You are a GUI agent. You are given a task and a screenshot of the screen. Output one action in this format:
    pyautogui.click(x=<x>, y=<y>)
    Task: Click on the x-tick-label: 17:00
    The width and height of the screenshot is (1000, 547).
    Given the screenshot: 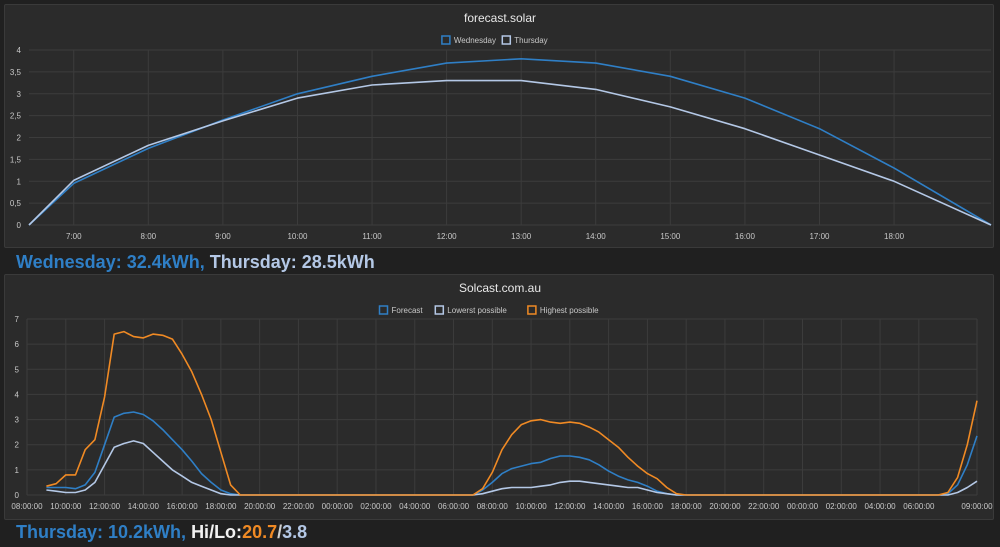 What is the action you would take?
    pyautogui.click(x=819, y=236)
    